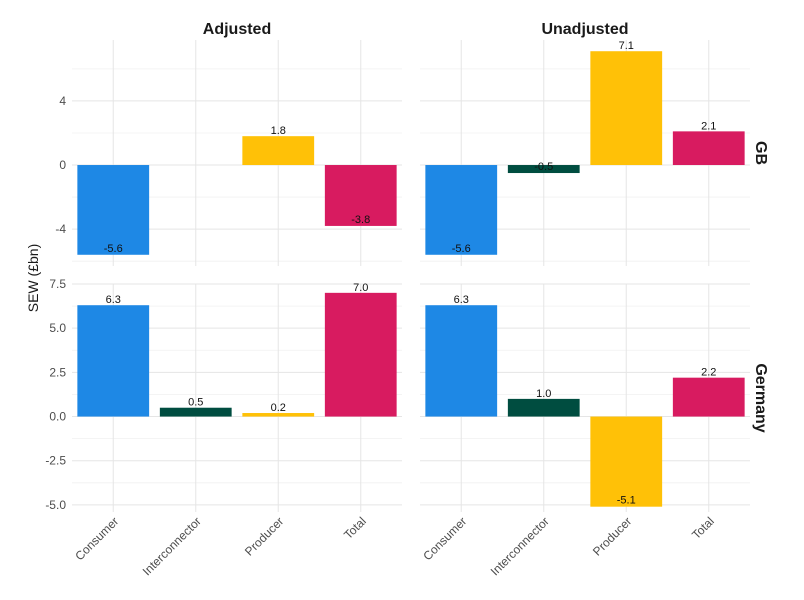  I want to click on bar-gb-adjusted-consumer, so click(113, 210).